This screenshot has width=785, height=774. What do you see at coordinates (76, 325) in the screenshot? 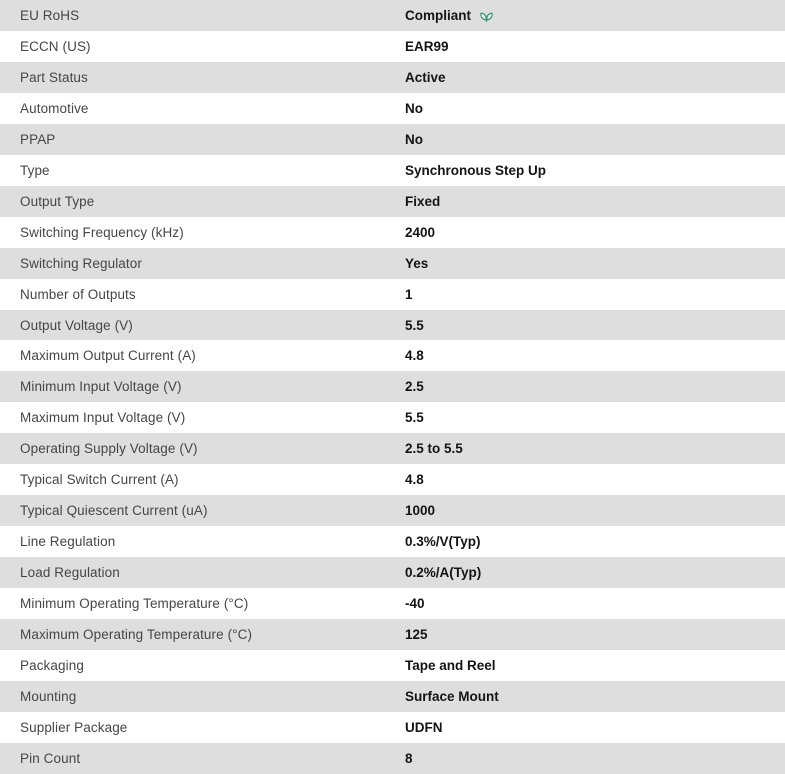
I see `spec-label: Output Voltage (V)` at bounding box center [76, 325].